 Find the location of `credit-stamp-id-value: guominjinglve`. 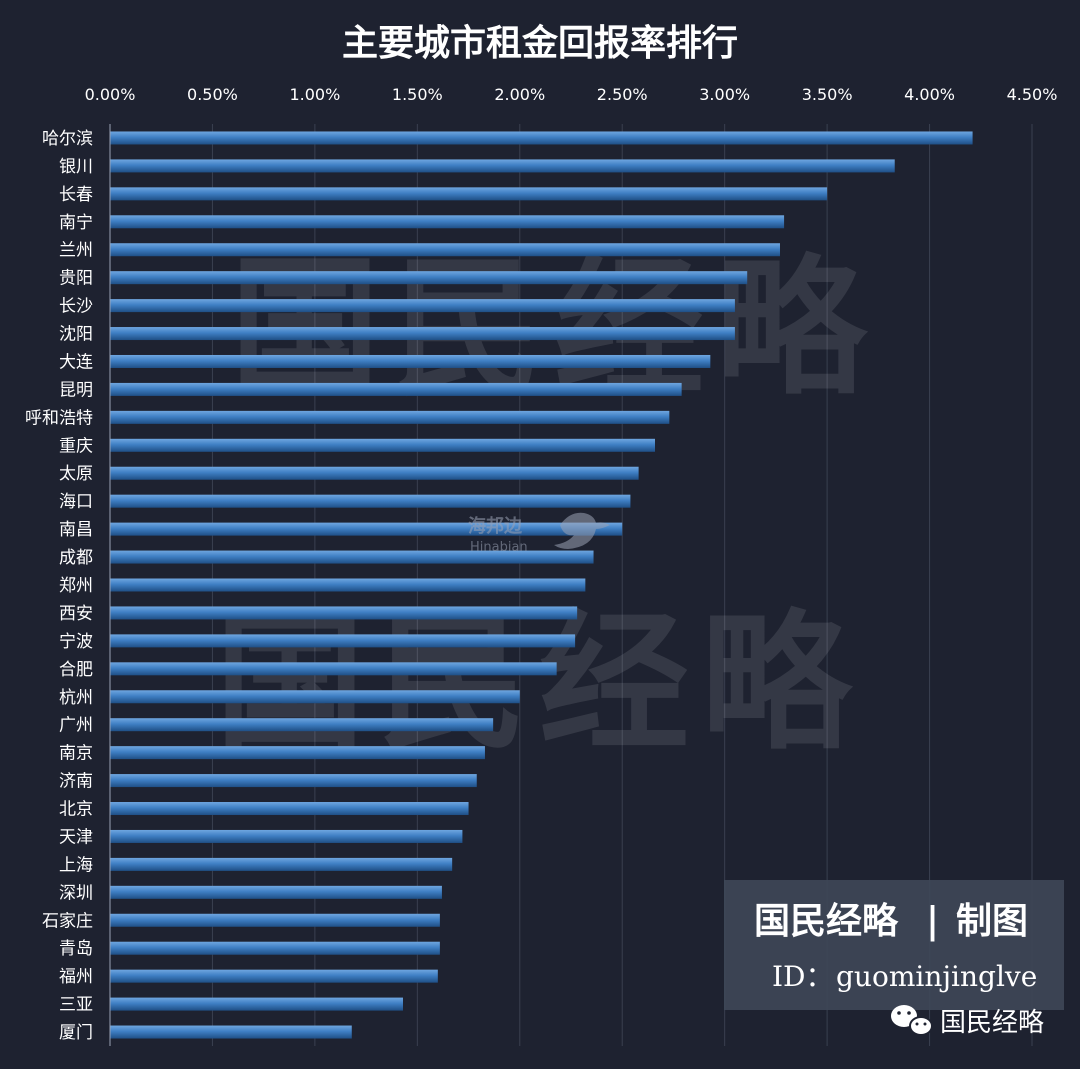

credit-stamp-id-value: guominjinglve is located at coordinates (936, 976).